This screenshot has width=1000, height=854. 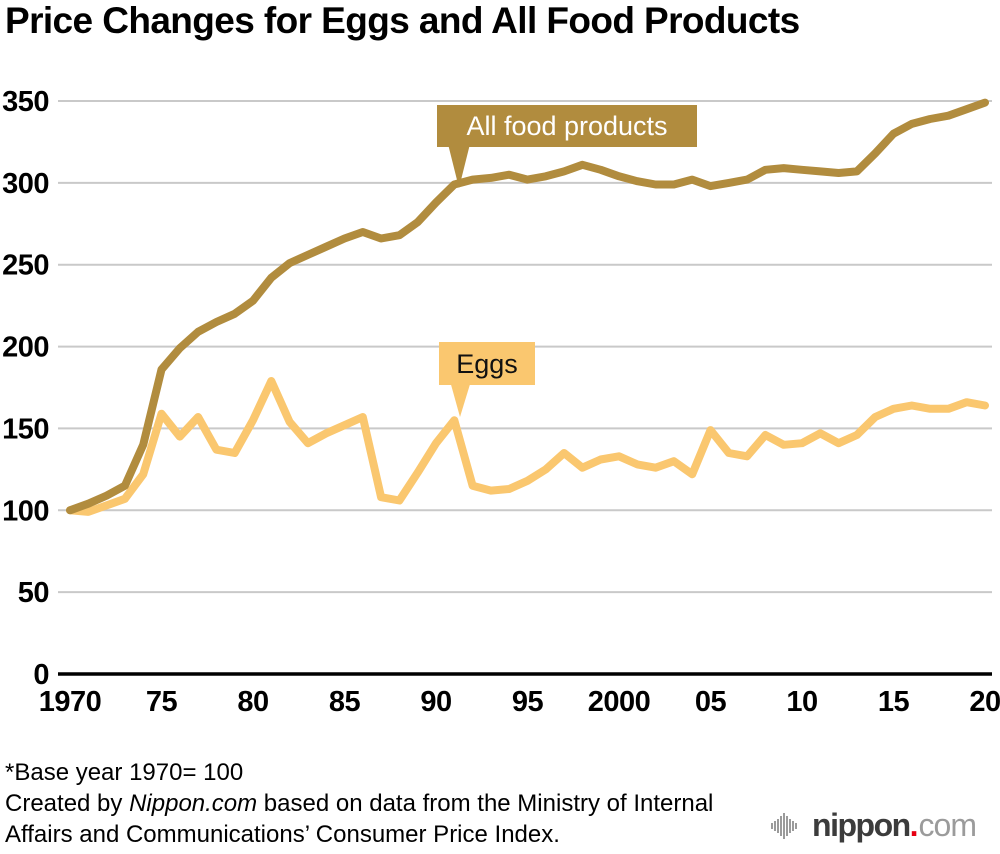 I want to click on x-tick-label-05: 05, so click(x=711, y=702).